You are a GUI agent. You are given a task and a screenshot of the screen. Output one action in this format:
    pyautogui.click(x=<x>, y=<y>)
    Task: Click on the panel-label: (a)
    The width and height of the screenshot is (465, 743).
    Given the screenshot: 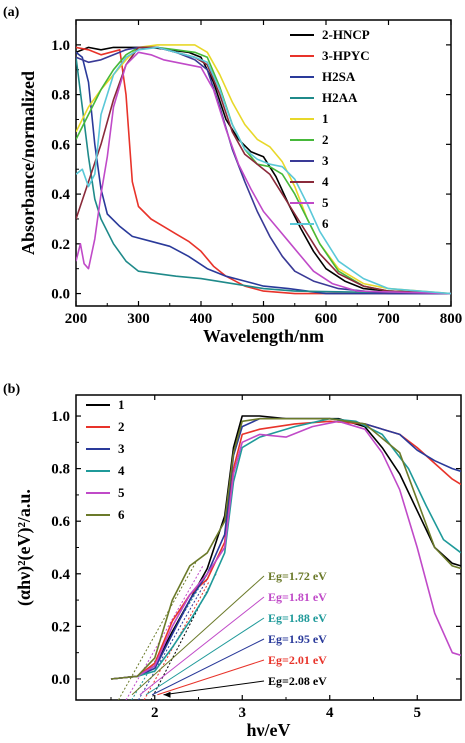 What is the action you would take?
    pyautogui.click(x=11, y=12)
    